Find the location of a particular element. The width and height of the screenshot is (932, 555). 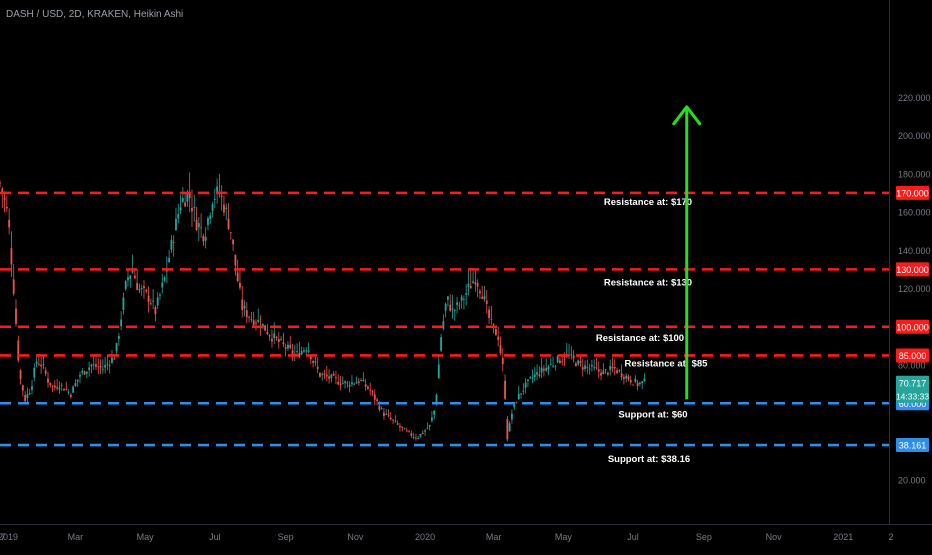

price-tick-label: 160.000 is located at coordinates (914, 213).